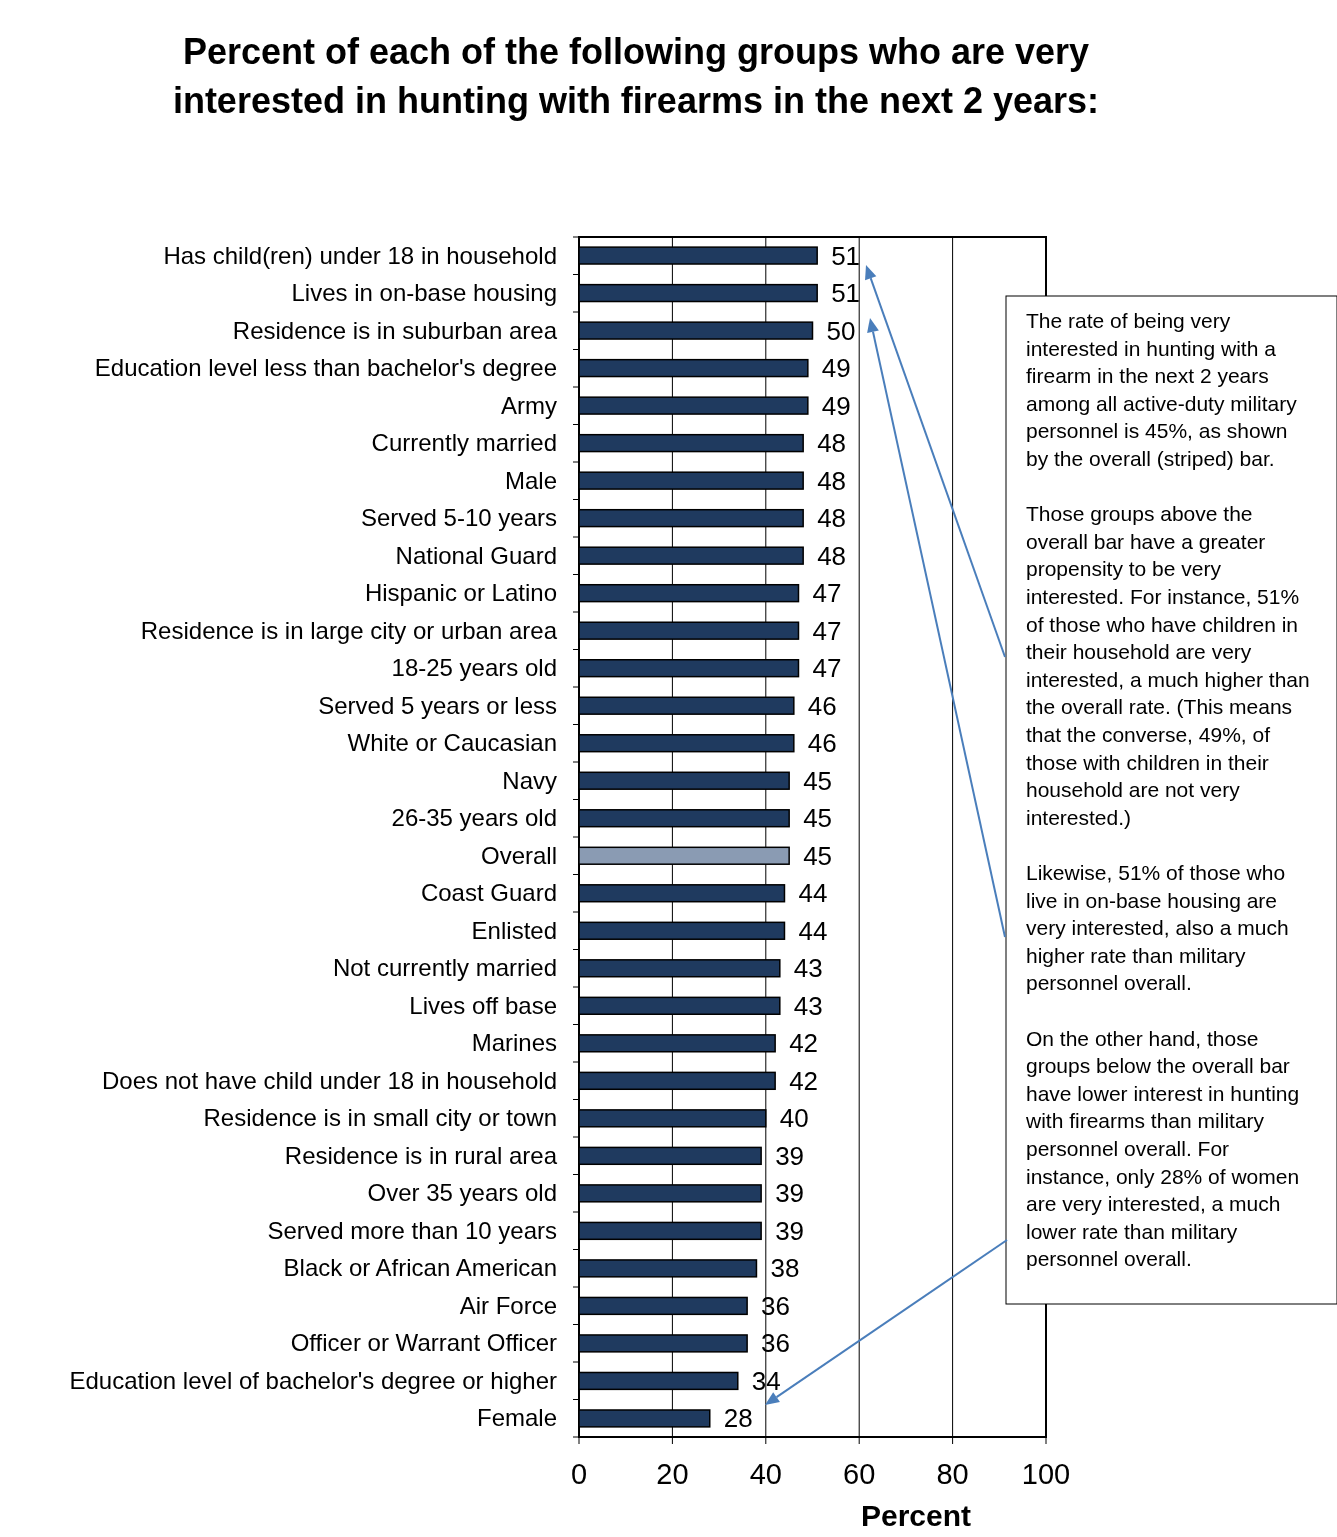 Image resolution: width=1337 pixels, height=1537 pixels. Describe the element at coordinates (518, 855) in the screenshot. I see `y-tick-label: Overall` at that location.